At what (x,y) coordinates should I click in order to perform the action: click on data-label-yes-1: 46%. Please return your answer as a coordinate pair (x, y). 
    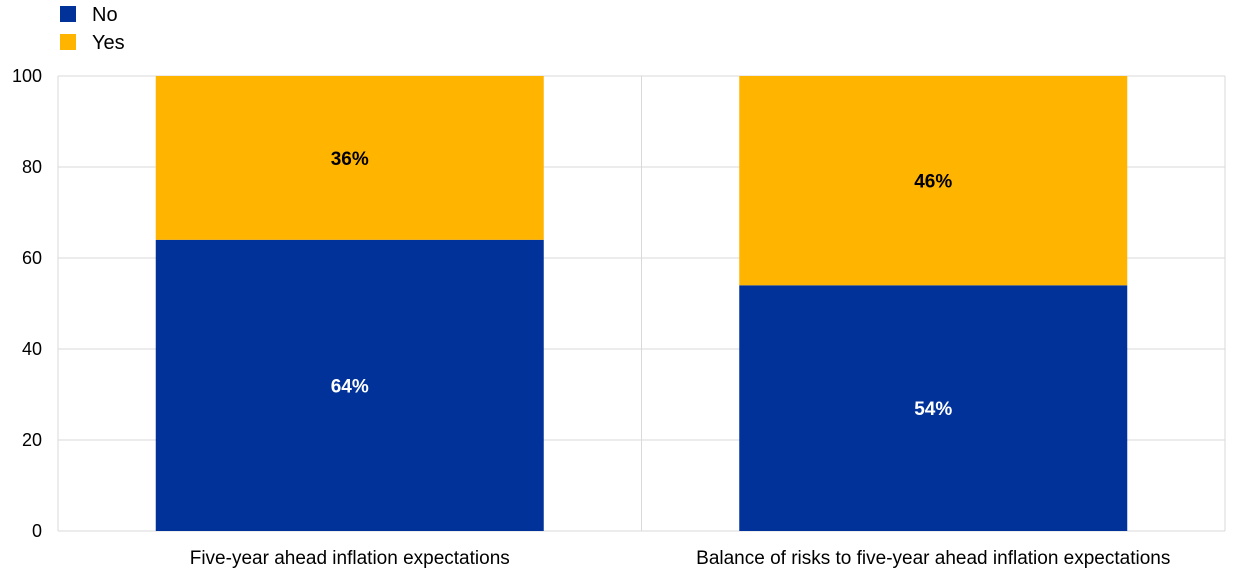
    Looking at the image, I should click on (933, 182).